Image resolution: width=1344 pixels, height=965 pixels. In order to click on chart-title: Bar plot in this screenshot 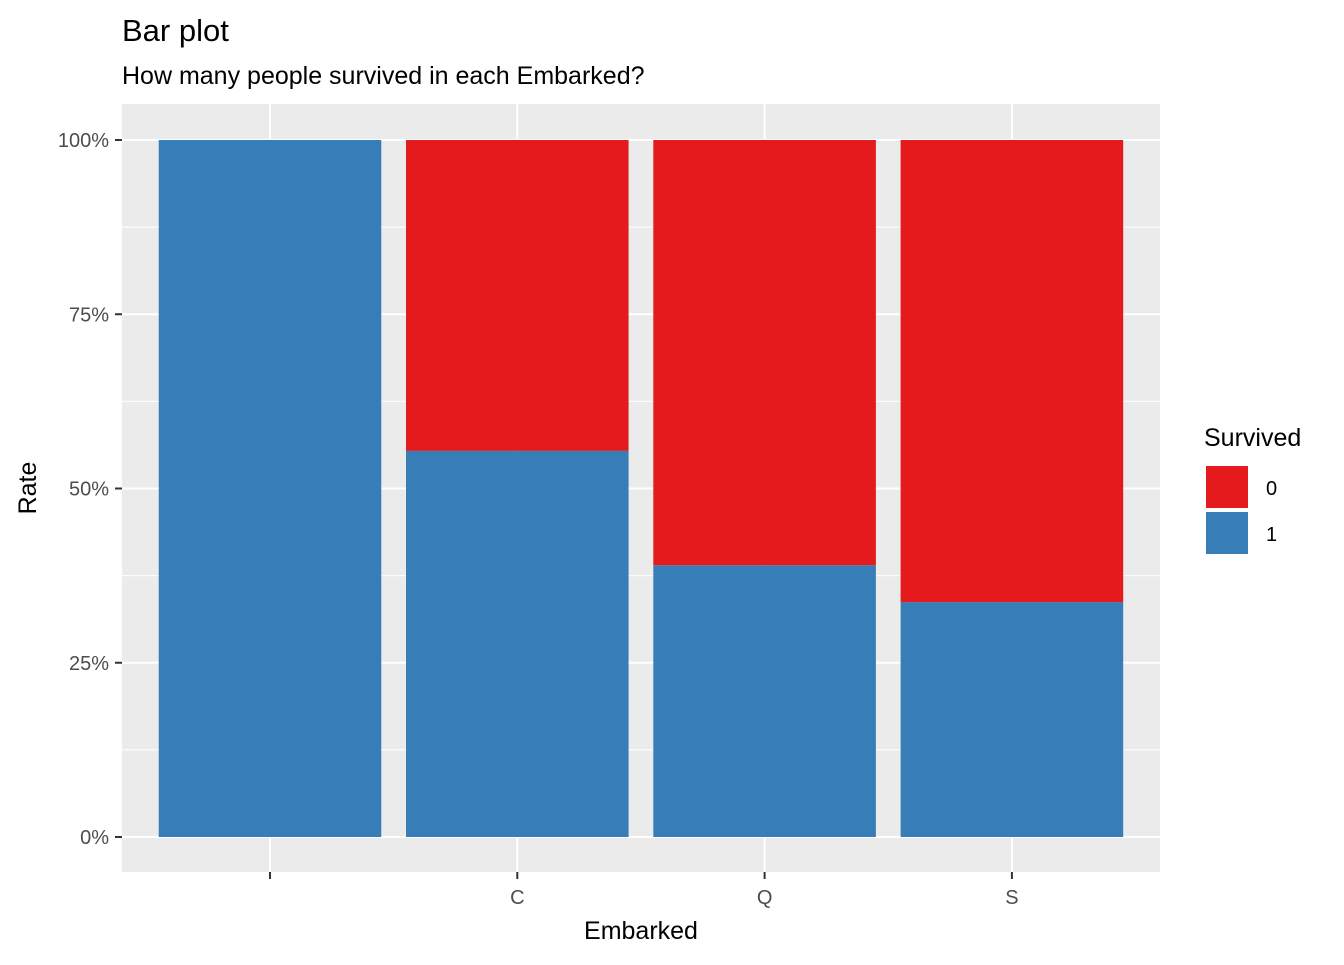, I will do `click(175, 30)`.